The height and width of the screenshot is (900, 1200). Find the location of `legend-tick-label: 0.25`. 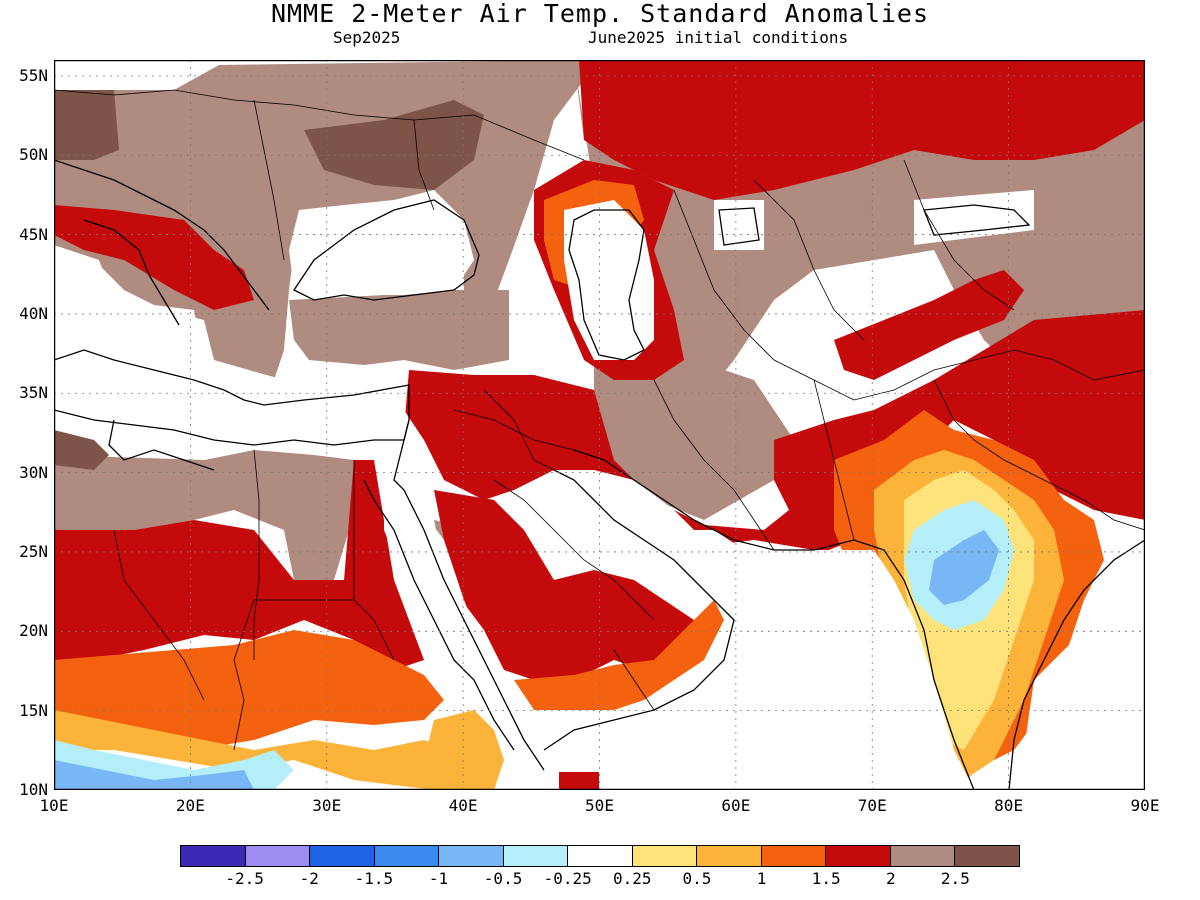

legend-tick-label: 0.25 is located at coordinates (632, 878).